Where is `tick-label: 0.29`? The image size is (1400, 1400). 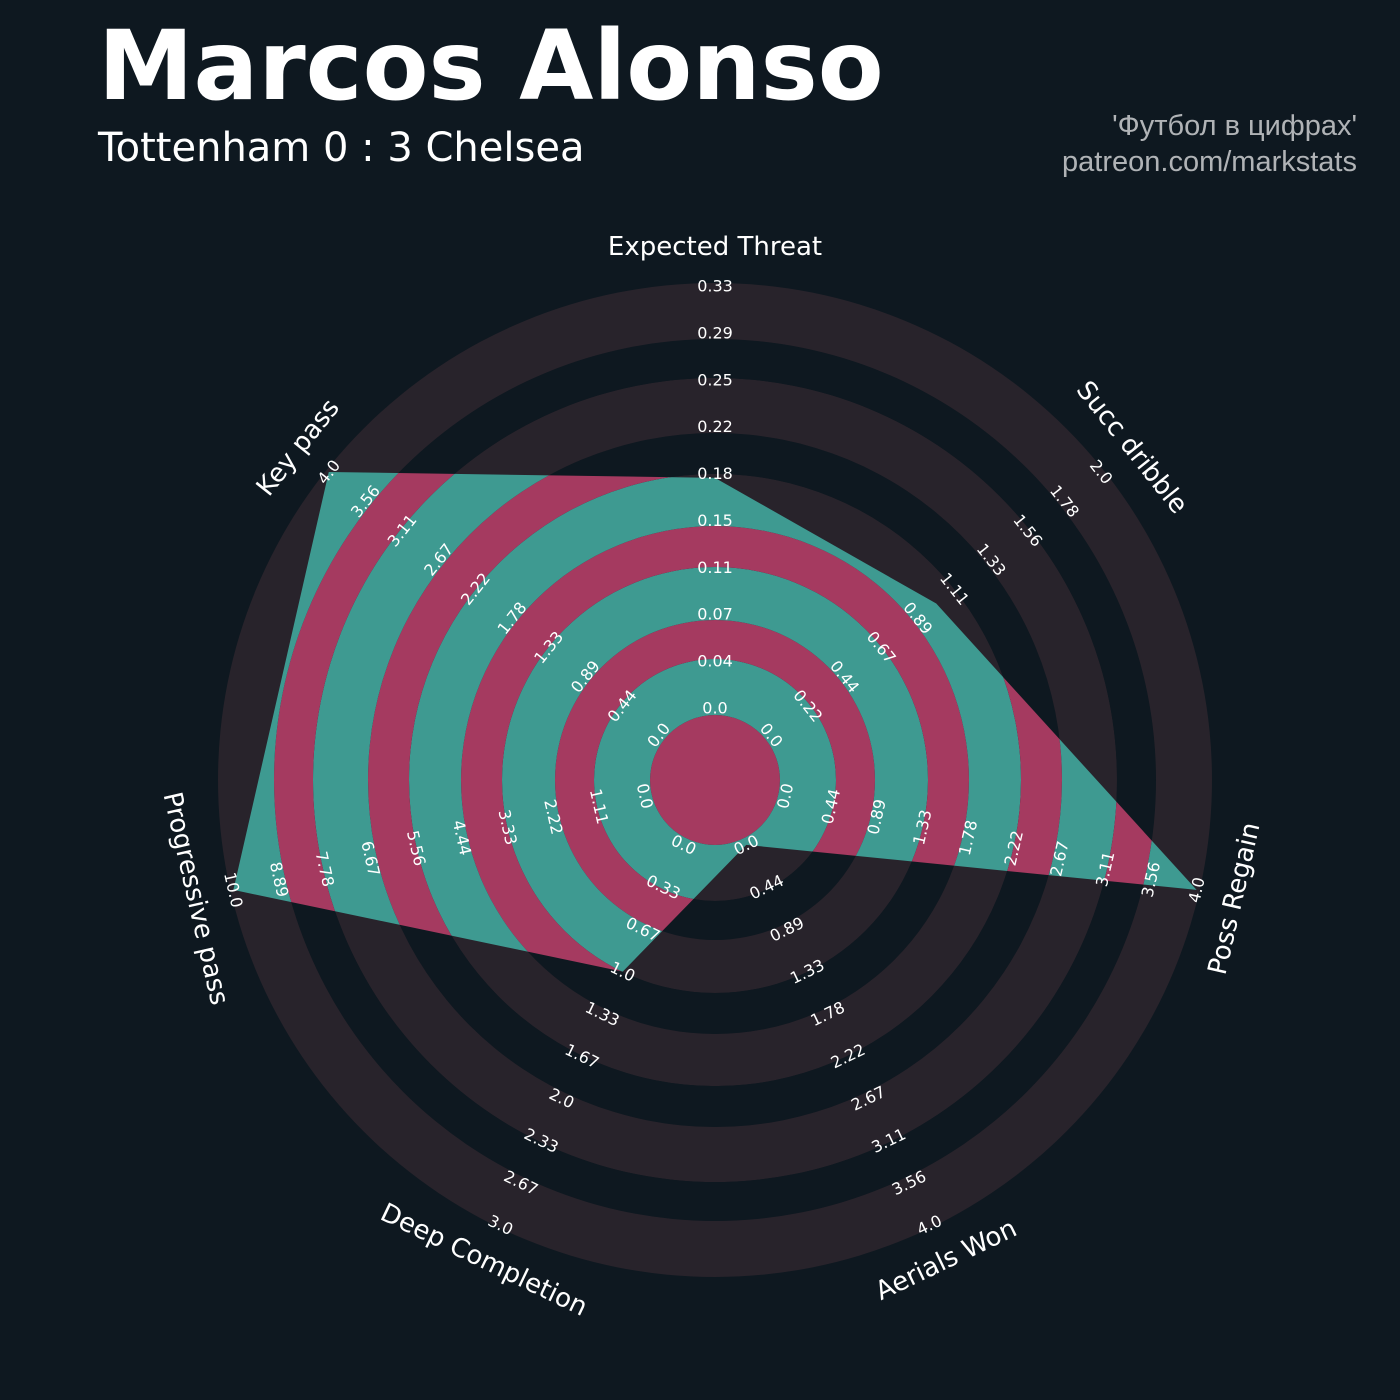
tick-label: 0.29 is located at coordinates (715, 332).